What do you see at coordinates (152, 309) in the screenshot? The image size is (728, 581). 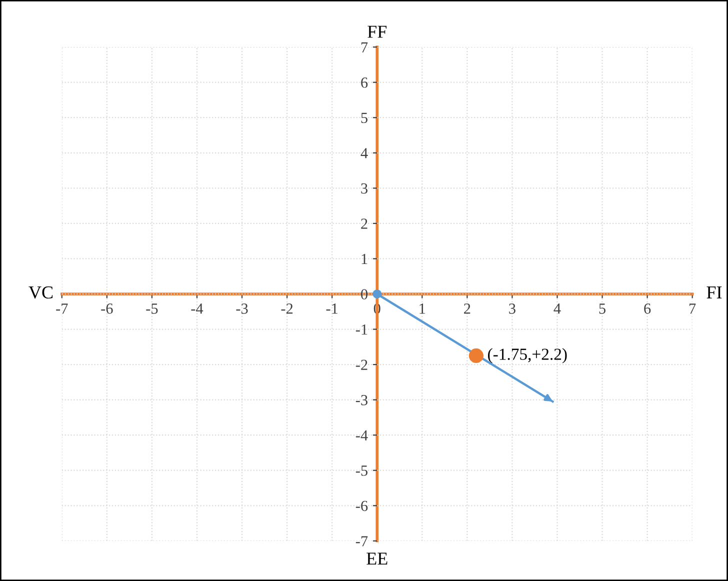 I see `x-tick-label: -5` at bounding box center [152, 309].